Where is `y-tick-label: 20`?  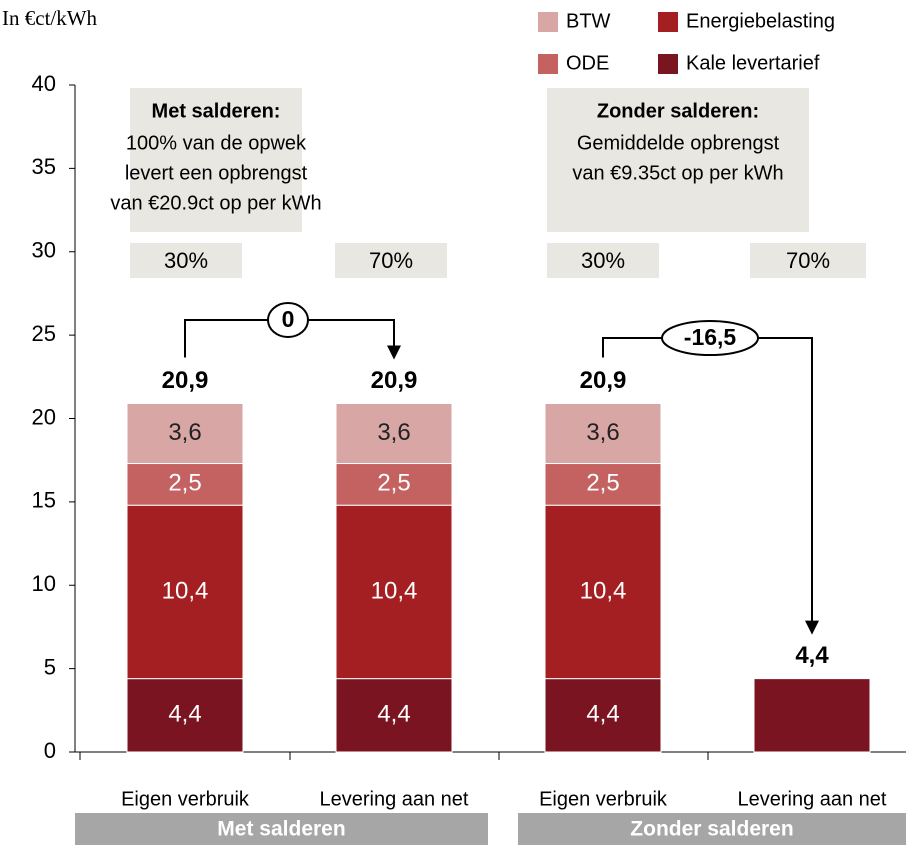 y-tick-label: 20 is located at coordinates (44, 416).